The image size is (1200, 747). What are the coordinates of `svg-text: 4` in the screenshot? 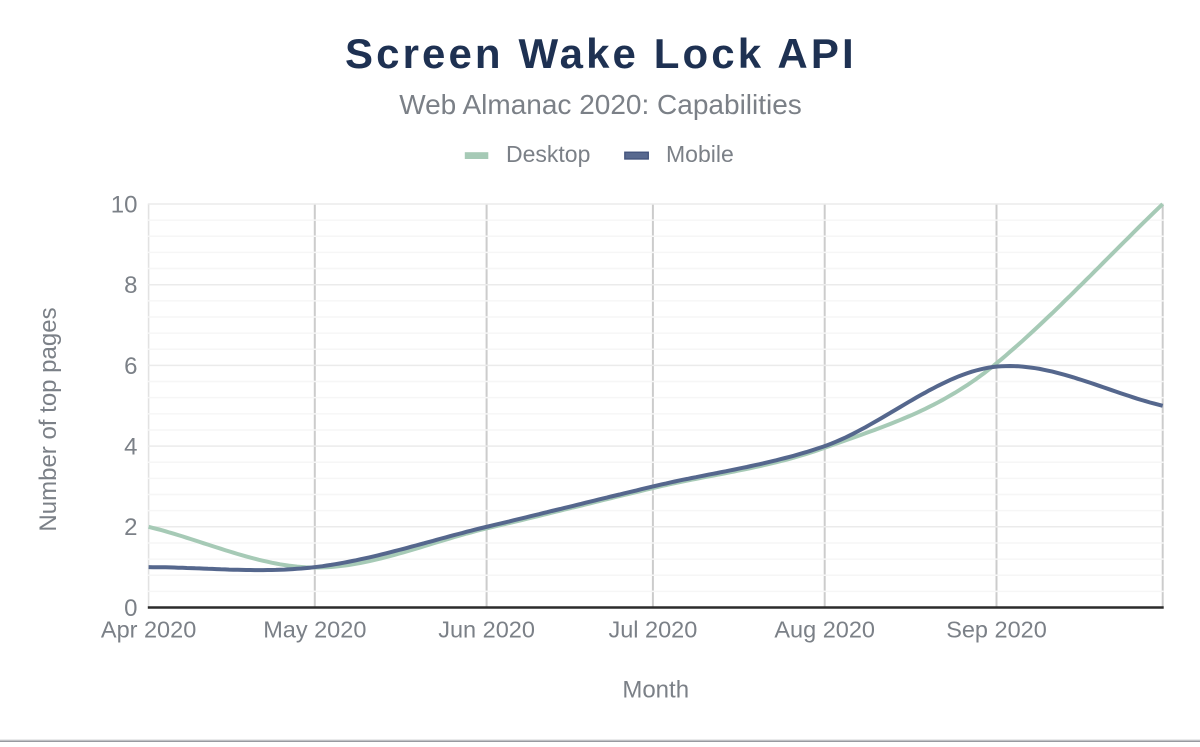 It's located at (130, 447).